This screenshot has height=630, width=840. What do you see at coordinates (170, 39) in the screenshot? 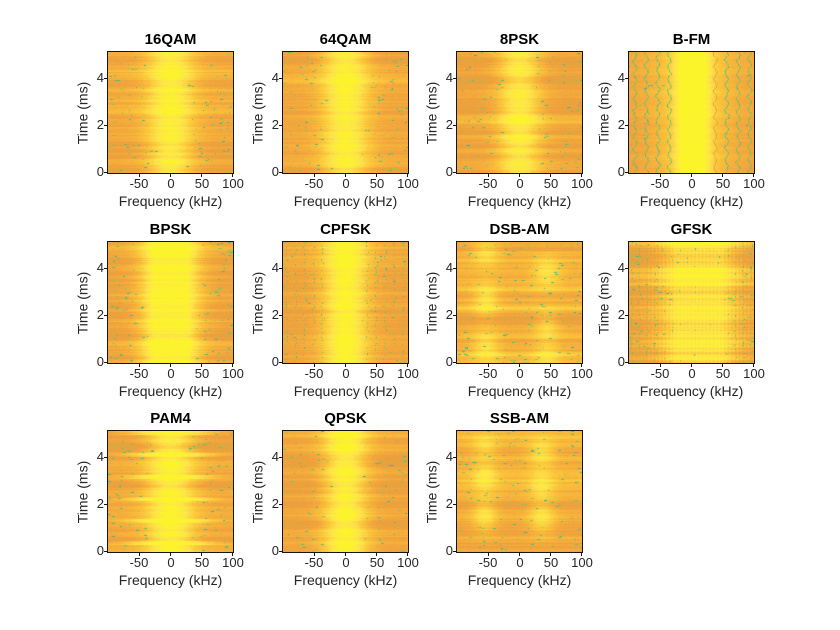
I see `plot-title: 16QAM` at bounding box center [170, 39].